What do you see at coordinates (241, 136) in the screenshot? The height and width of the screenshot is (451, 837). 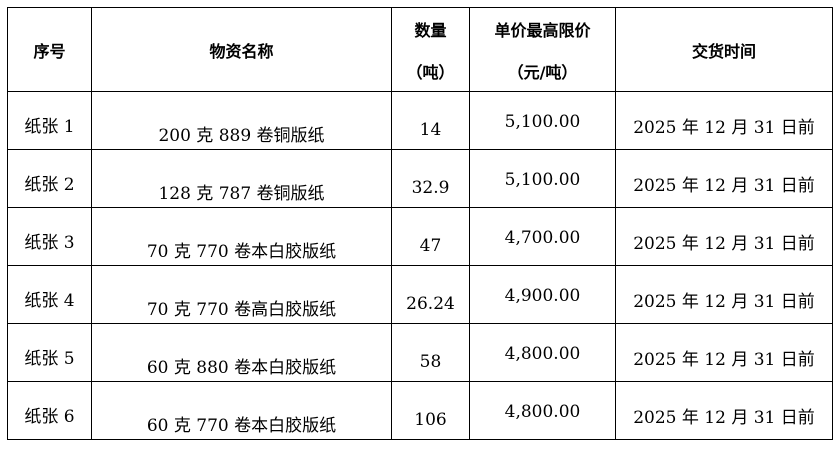 I see `name-text: 200 克 889 卷铜版纸` at bounding box center [241, 136].